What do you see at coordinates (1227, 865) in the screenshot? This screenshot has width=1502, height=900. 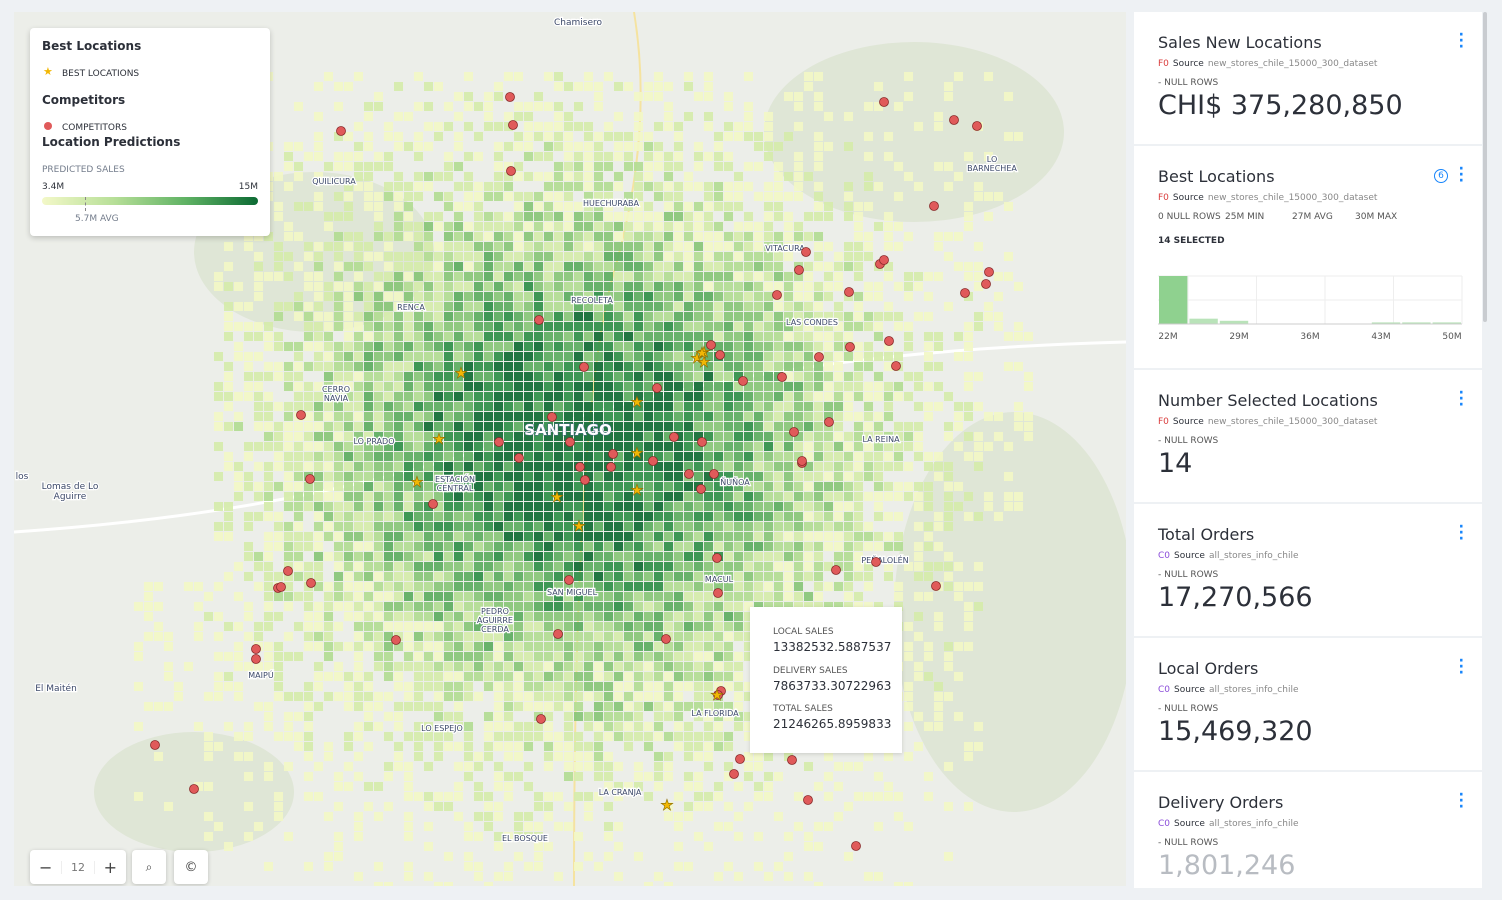 I see `widget-value: 1,801,246` at bounding box center [1227, 865].